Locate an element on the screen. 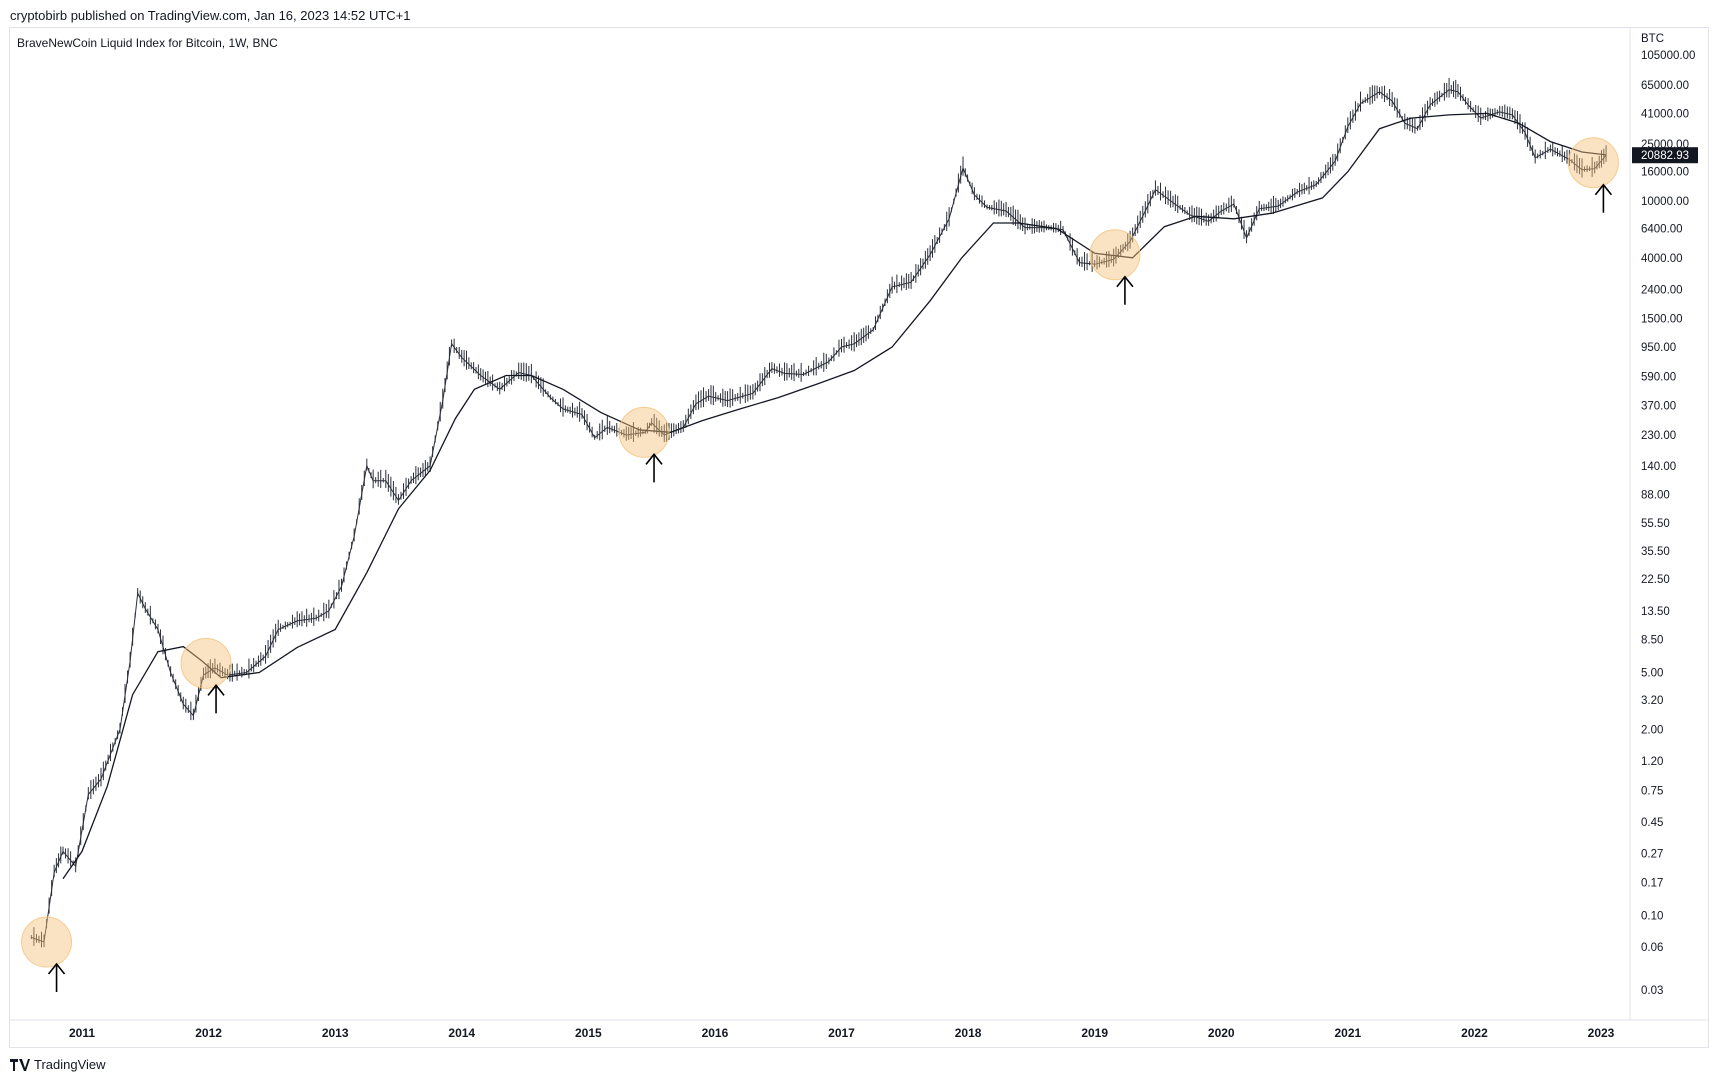 The width and height of the screenshot is (1718, 1080). y-tick-label: 0.17 is located at coordinates (1652, 883).